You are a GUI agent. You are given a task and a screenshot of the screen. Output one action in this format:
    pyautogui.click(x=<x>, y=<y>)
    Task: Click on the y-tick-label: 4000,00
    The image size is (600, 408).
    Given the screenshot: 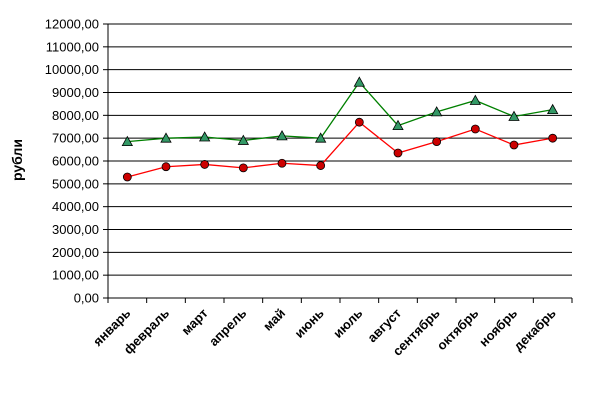 What is the action you would take?
    pyautogui.click(x=75, y=206)
    